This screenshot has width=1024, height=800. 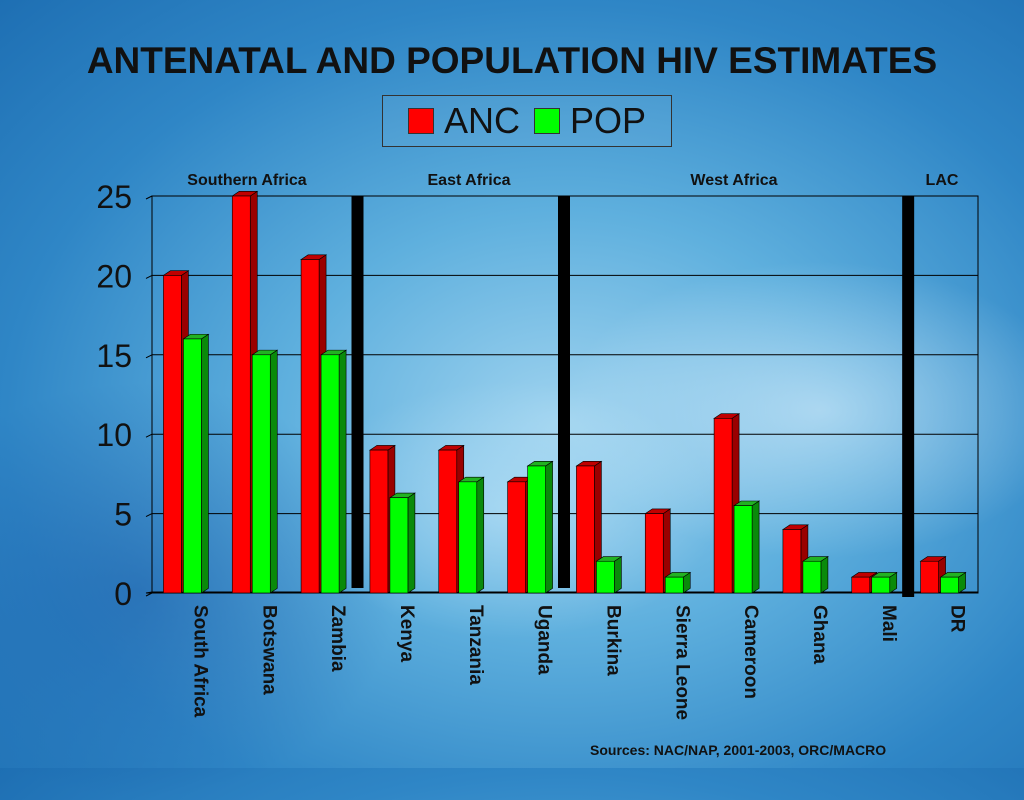 I want to click on x-tick-label: Botswana, so click(x=268, y=650).